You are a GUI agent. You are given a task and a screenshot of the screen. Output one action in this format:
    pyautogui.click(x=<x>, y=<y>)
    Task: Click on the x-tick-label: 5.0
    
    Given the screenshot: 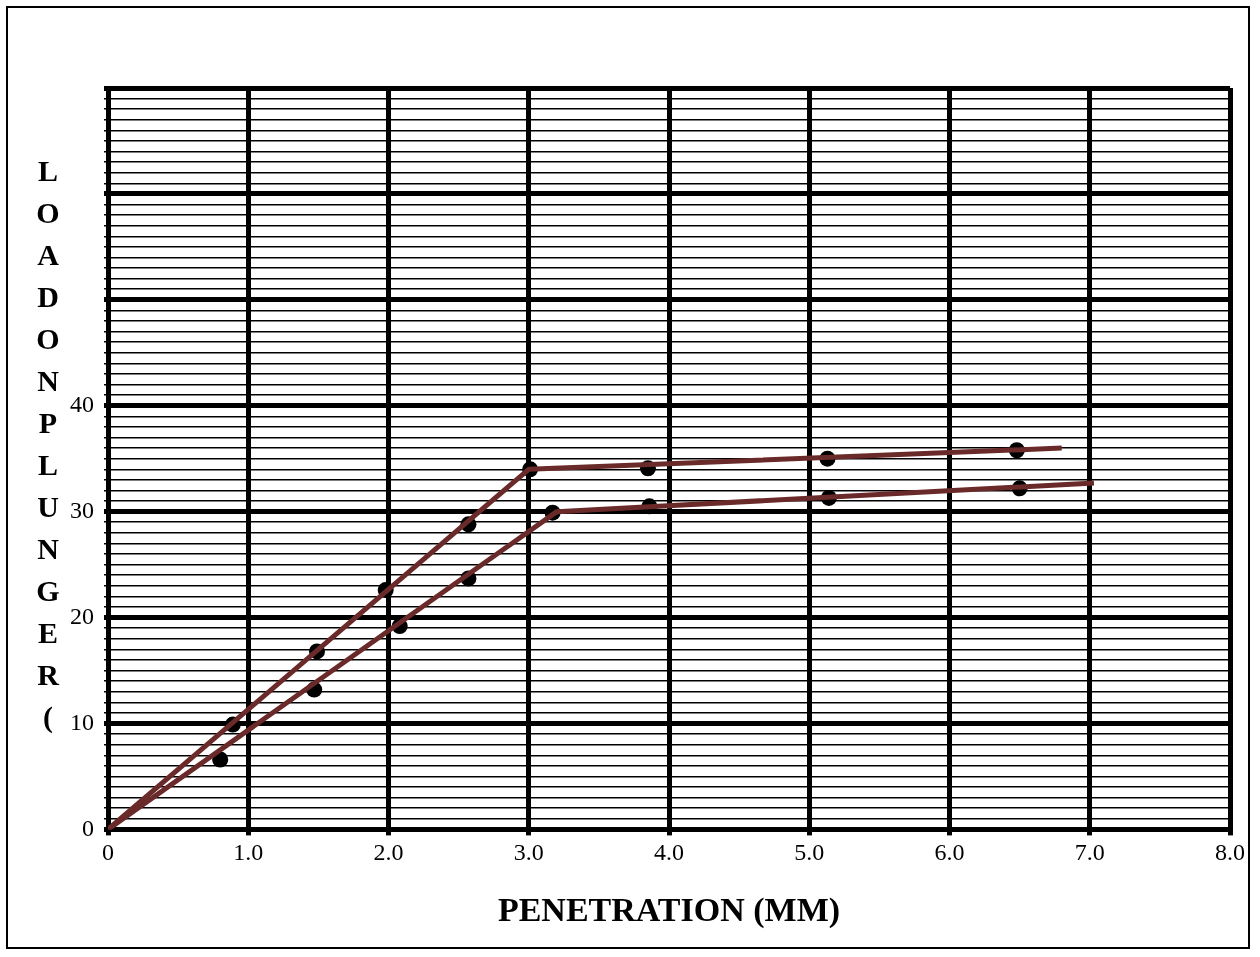 What is the action you would take?
    pyautogui.click(x=809, y=852)
    